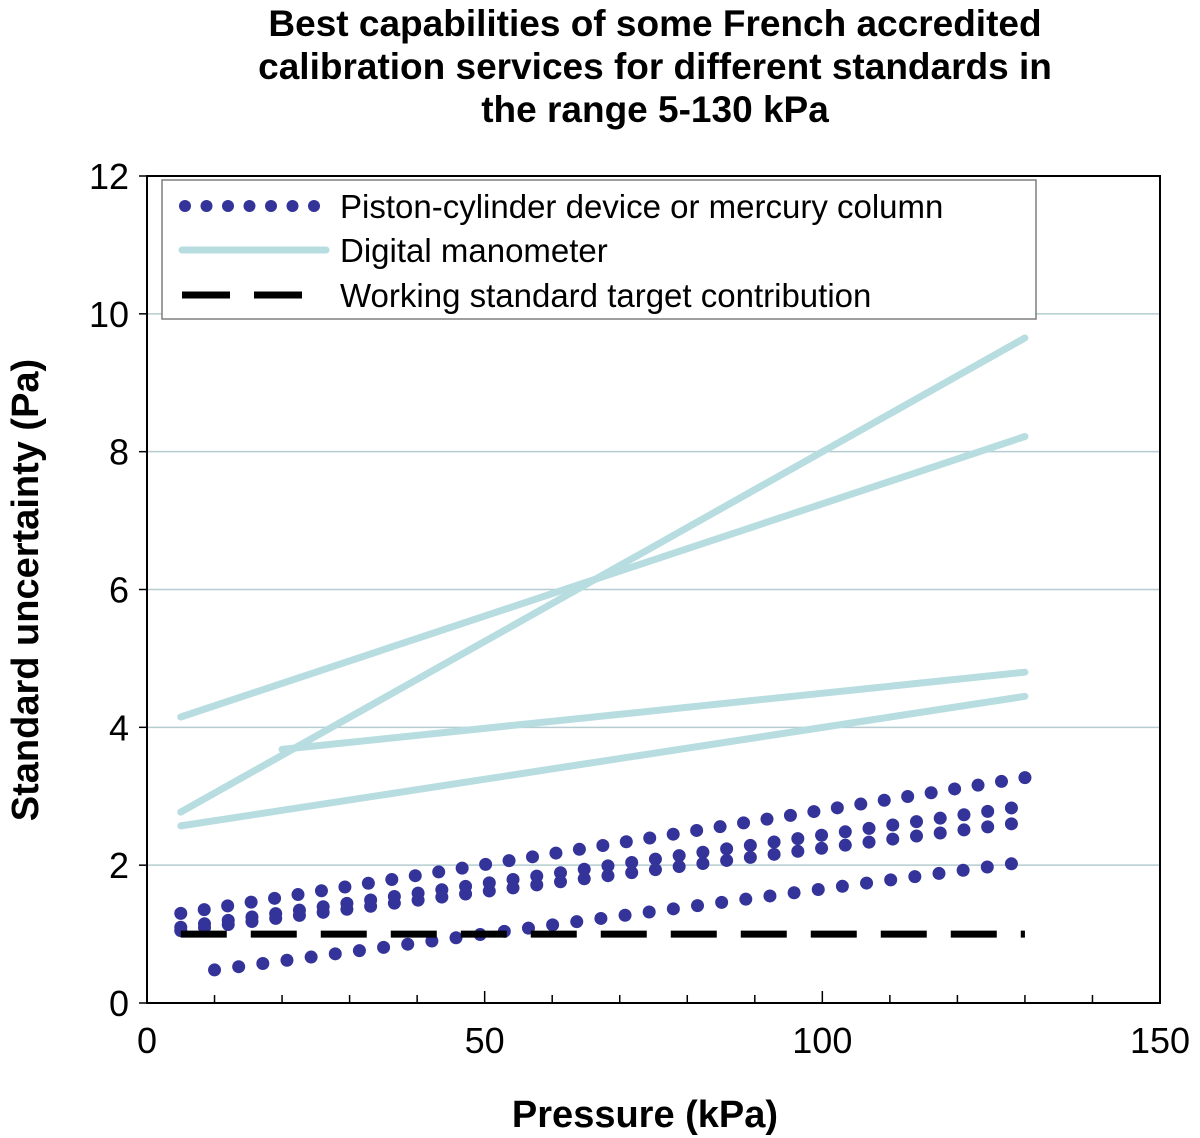 The height and width of the screenshot is (1138, 1200). What do you see at coordinates (119, 865) in the screenshot?
I see `y-tick-label: 2` at bounding box center [119, 865].